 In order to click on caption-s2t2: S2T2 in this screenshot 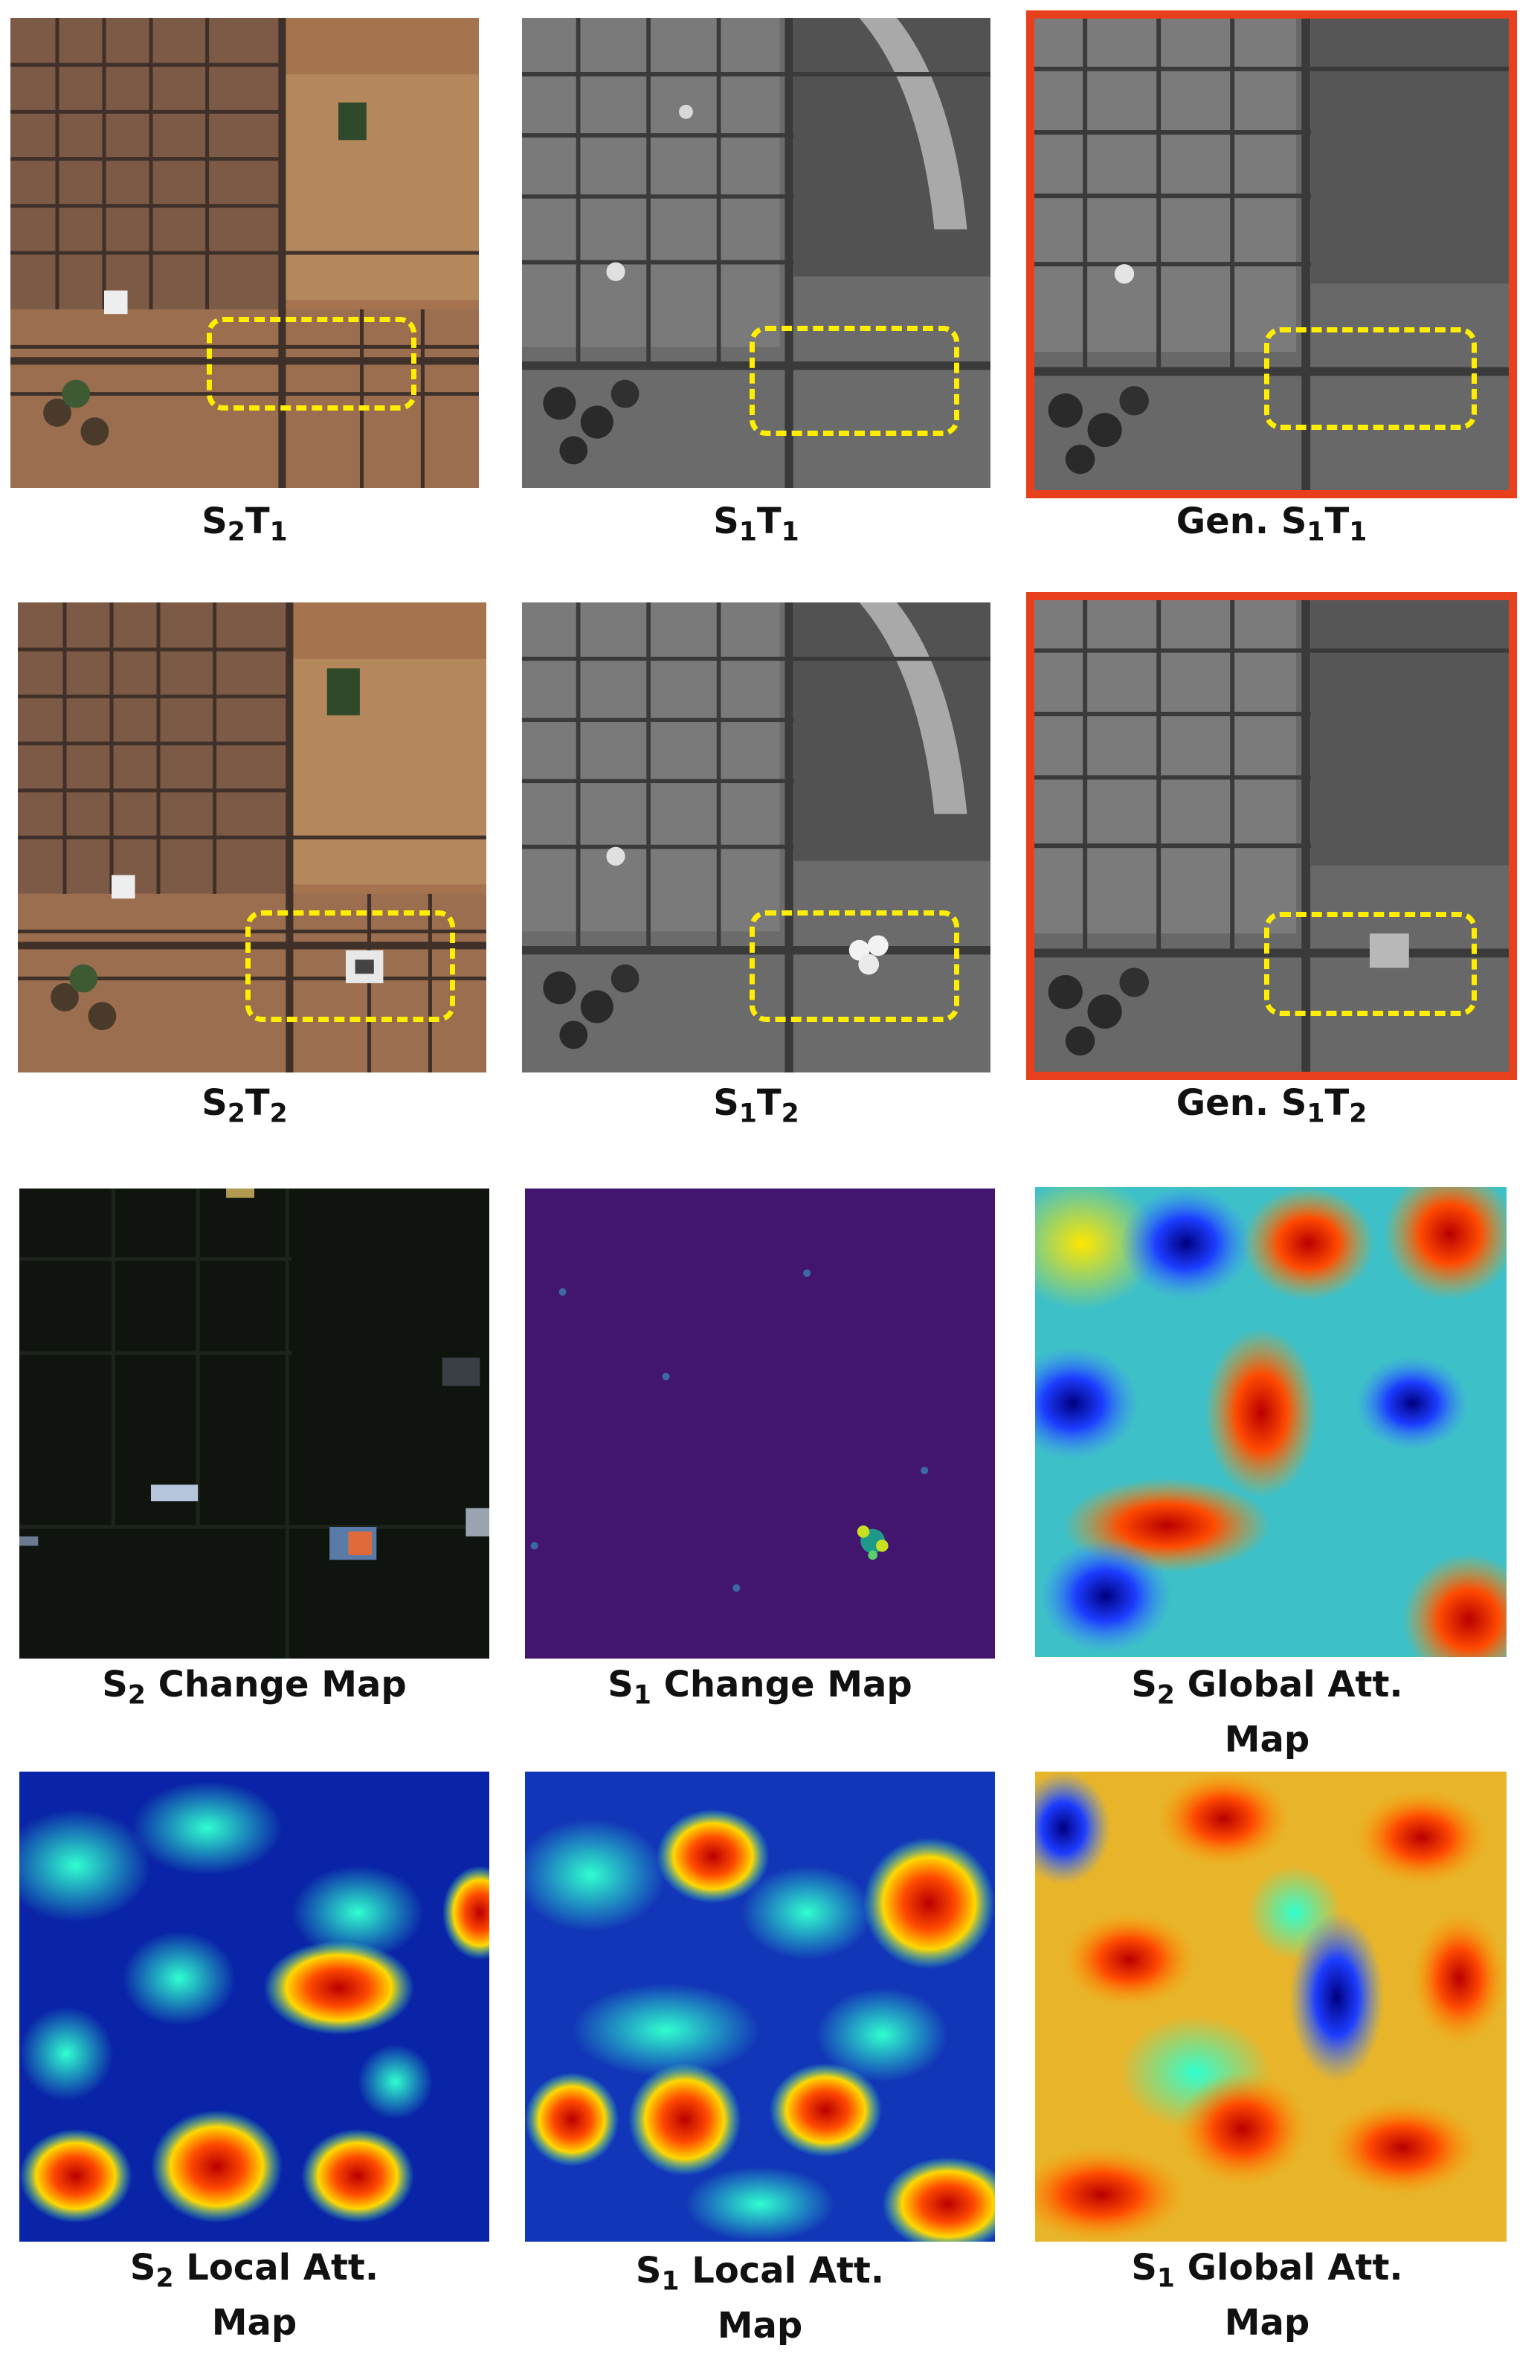, I will do `click(245, 1106)`.